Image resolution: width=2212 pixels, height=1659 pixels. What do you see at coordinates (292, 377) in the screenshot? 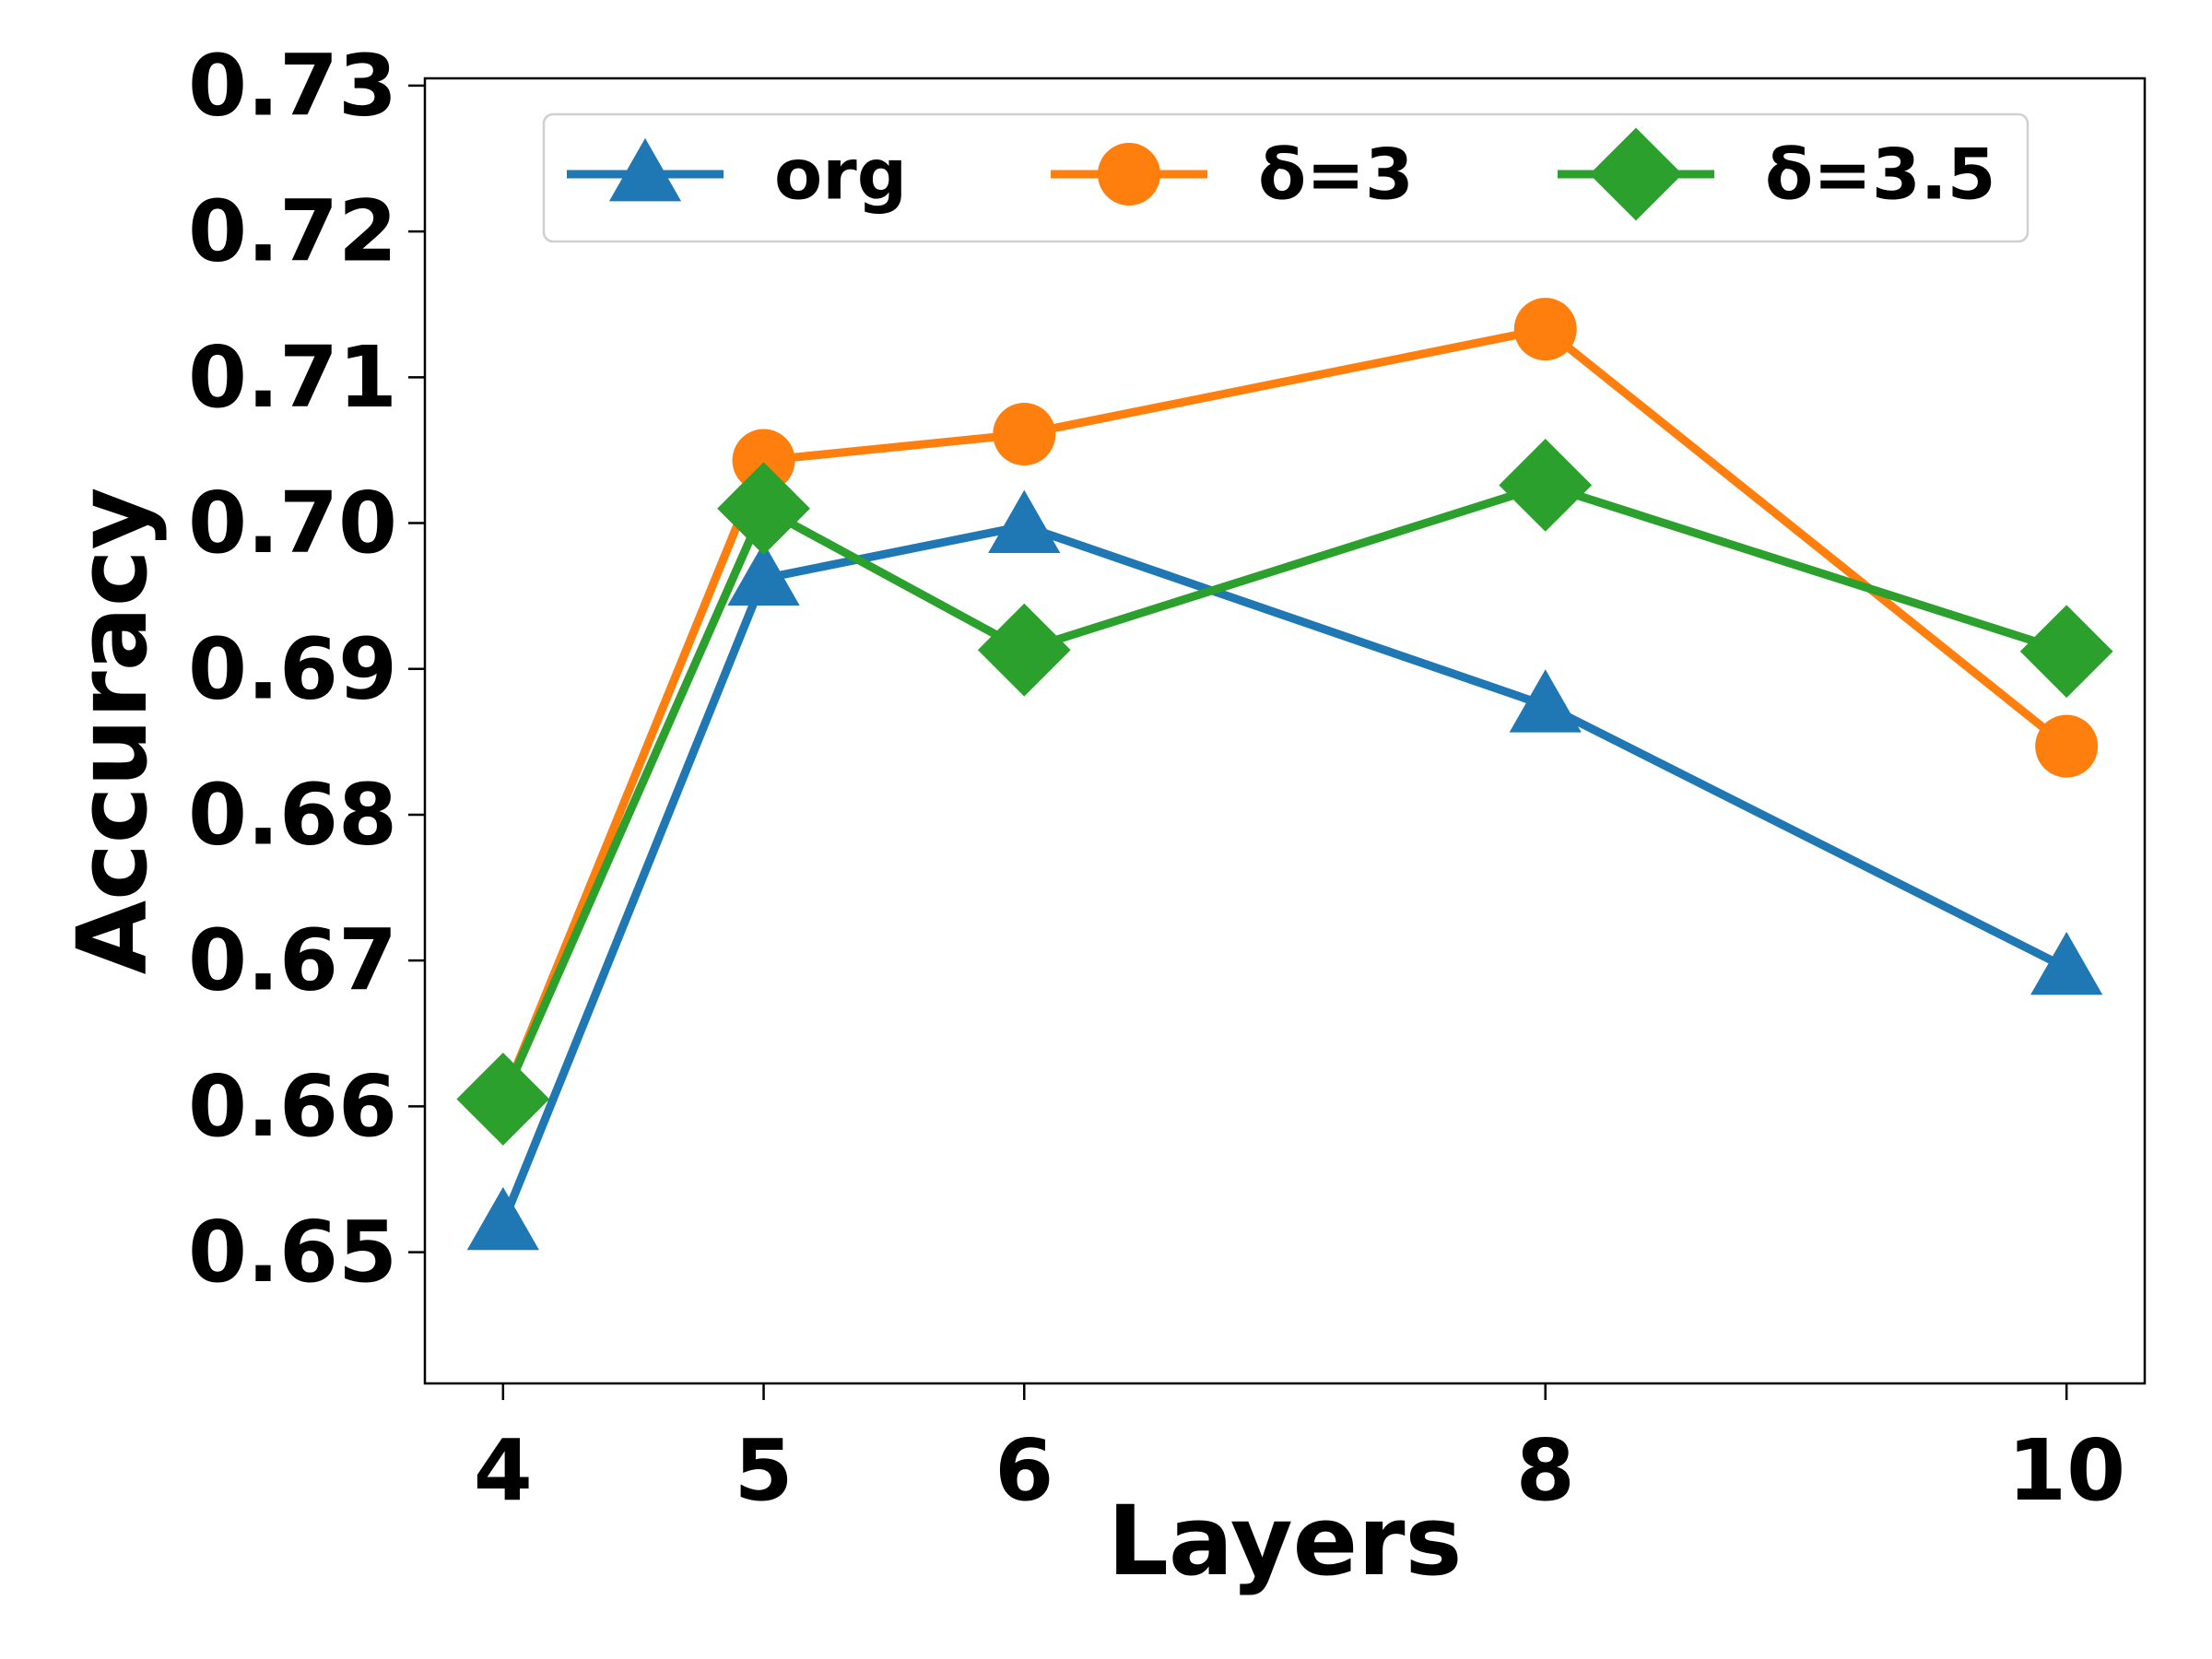
I see `y-tick-label: 0.71` at bounding box center [292, 377].